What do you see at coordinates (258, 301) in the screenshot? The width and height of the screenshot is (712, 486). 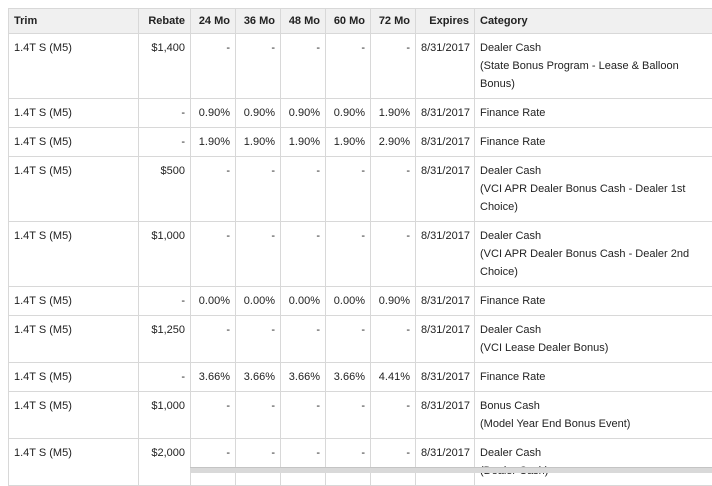 I see `rate-36mo-cell: 0.00%` at bounding box center [258, 301].